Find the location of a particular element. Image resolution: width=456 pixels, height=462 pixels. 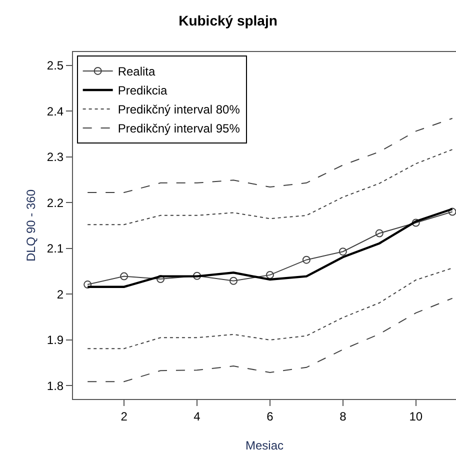

y-tick-label: 2.4 is located at coordinates (55, 111).